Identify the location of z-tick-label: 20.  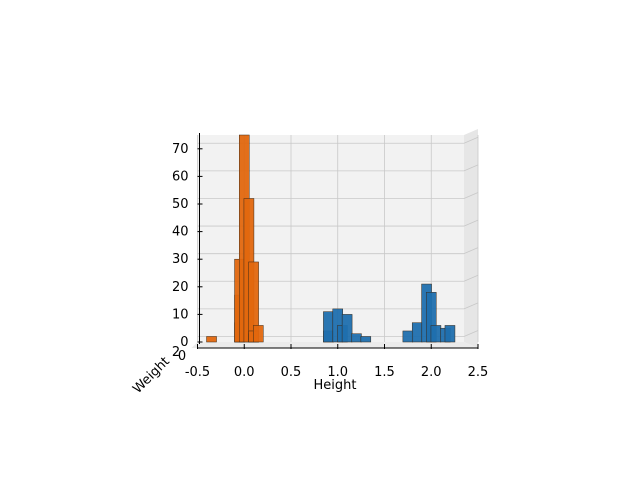
(180, 287).